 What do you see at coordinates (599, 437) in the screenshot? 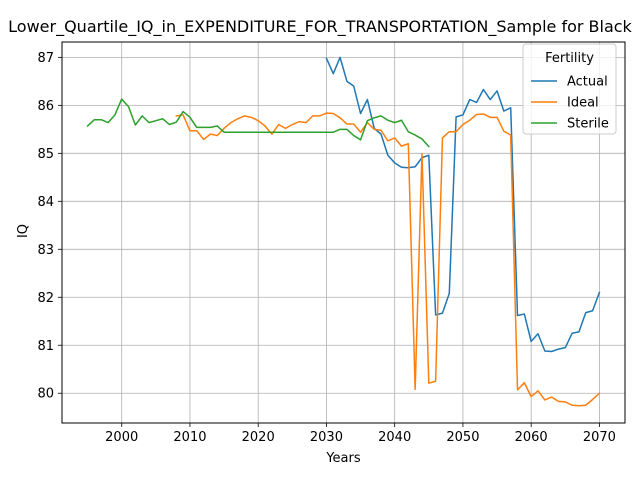
I see `x-tick-label: 2070` at bounding box center [599, 437].